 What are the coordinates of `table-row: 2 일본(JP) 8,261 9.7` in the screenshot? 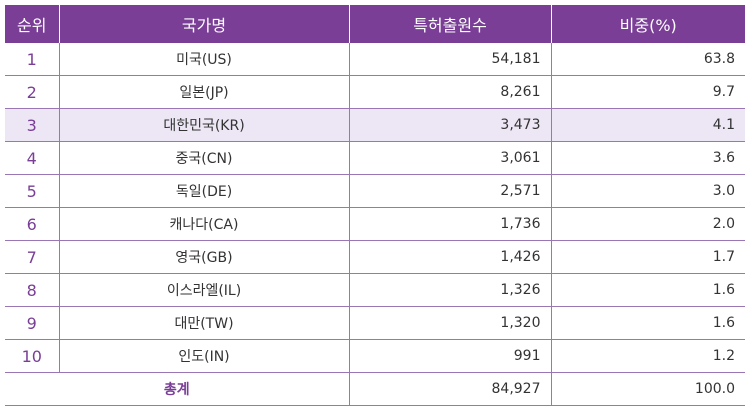 It's located at (375, 92).